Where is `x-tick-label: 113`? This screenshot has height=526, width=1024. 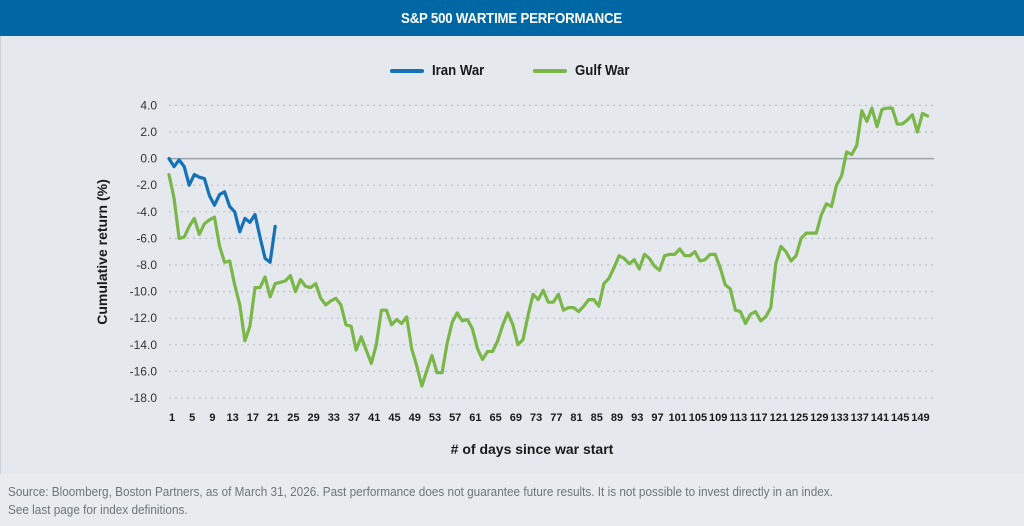 x-tick-label: 113 is located at coordinates (739, 418).